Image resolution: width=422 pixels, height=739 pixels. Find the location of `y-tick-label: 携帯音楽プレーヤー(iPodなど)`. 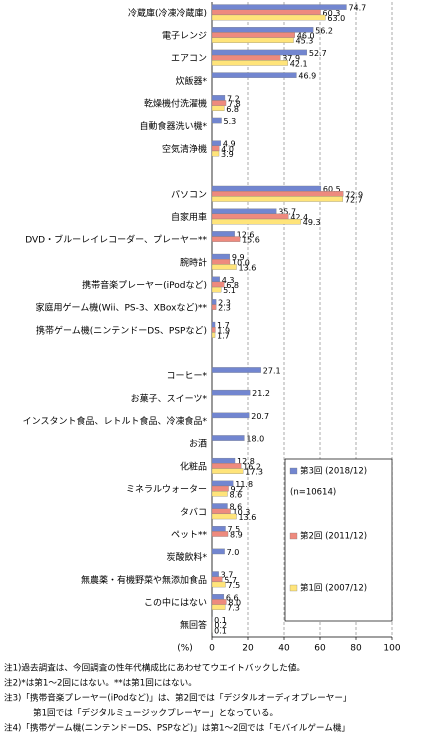

y-tick-label: 携帯音楽プレーヤー(iPodなど) is located at coordinates (144, 285).